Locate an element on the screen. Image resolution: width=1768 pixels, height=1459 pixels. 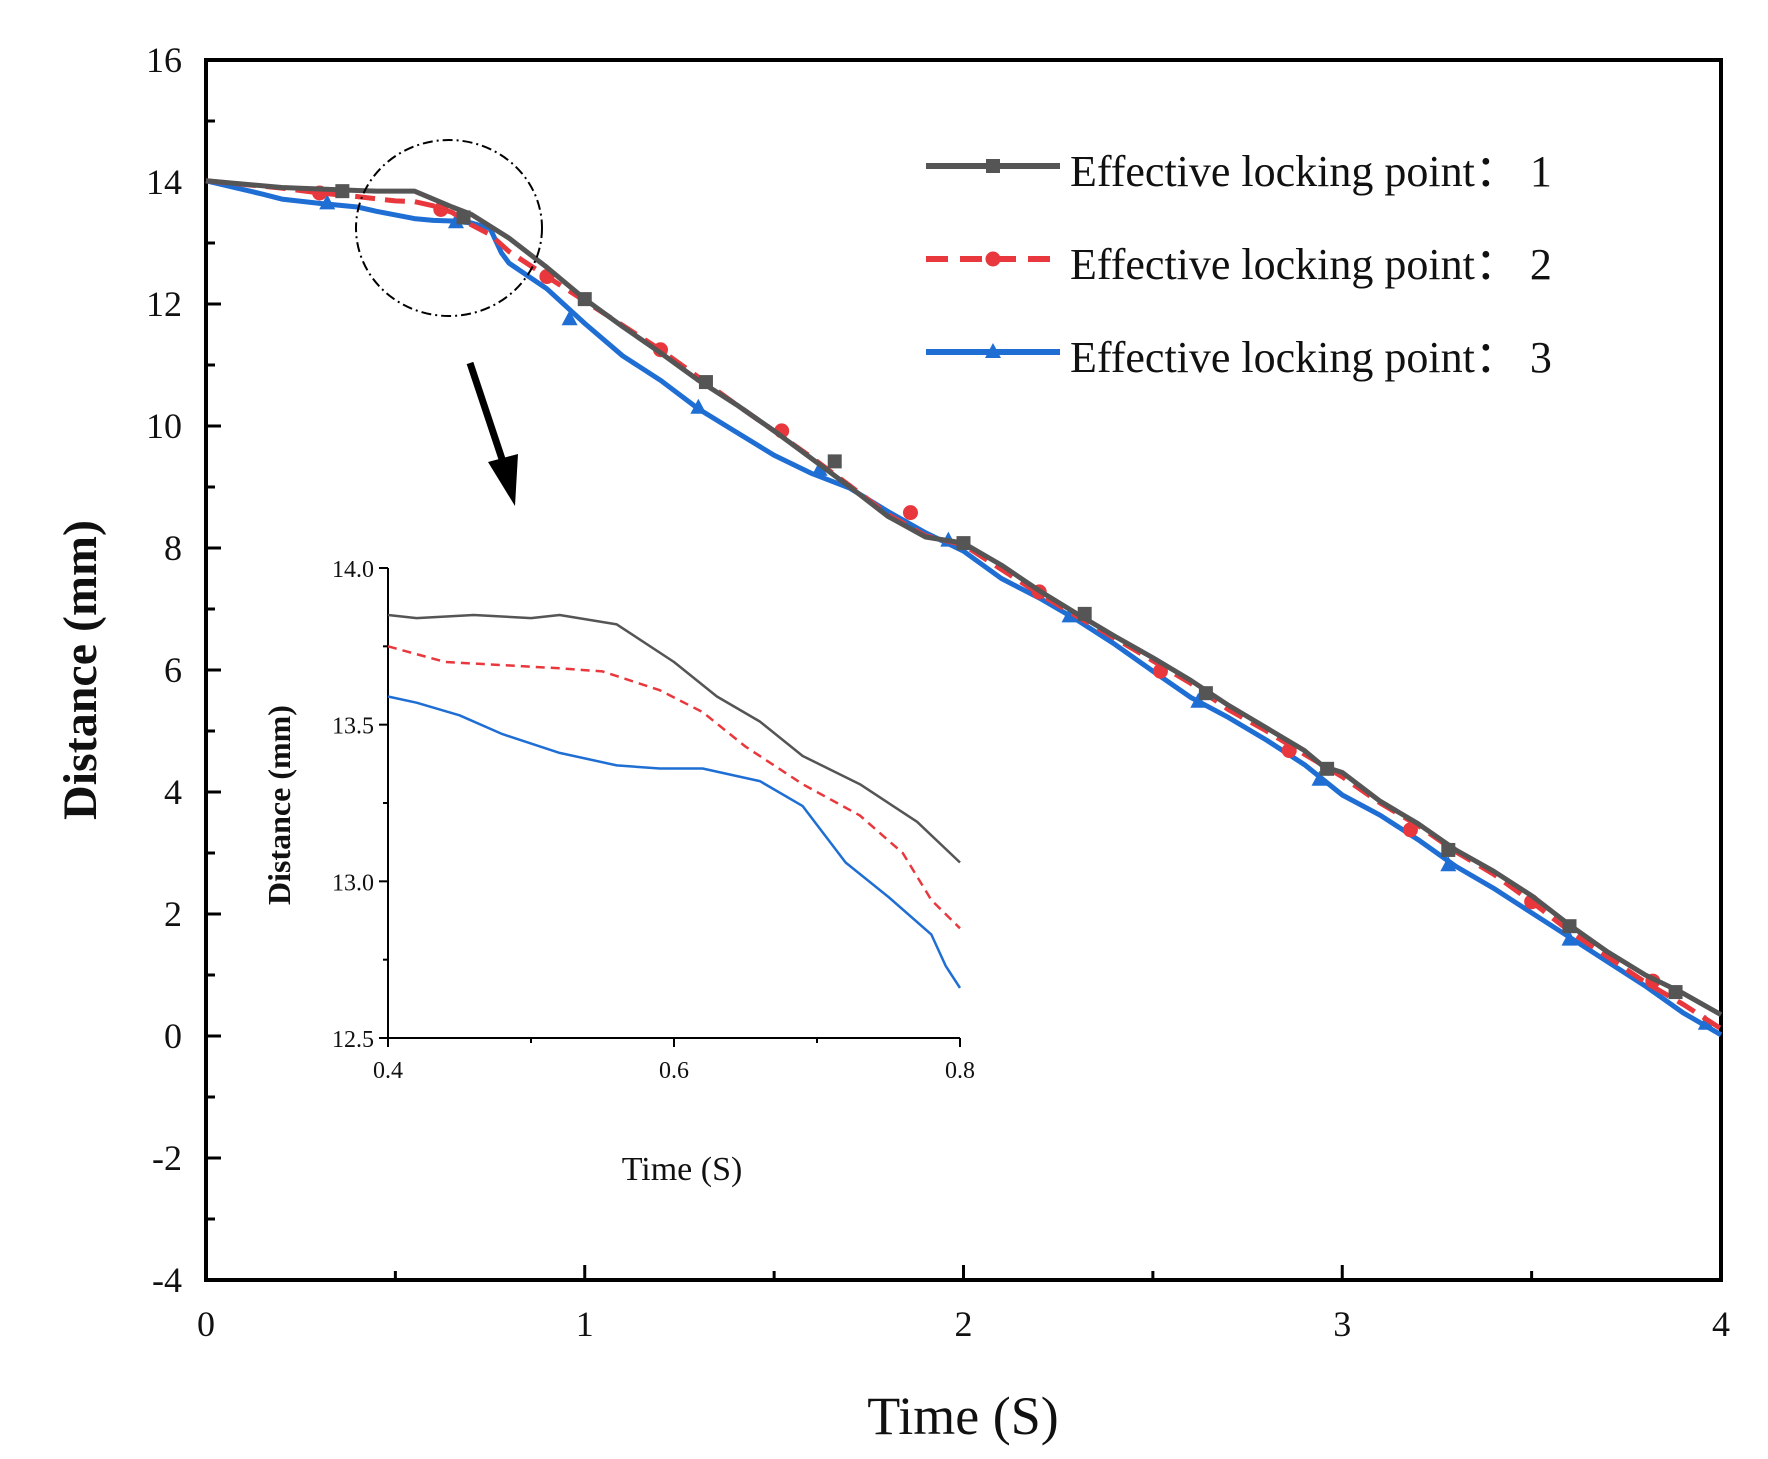
x-tick-label: 2 is located at coordinates (964, 1324).